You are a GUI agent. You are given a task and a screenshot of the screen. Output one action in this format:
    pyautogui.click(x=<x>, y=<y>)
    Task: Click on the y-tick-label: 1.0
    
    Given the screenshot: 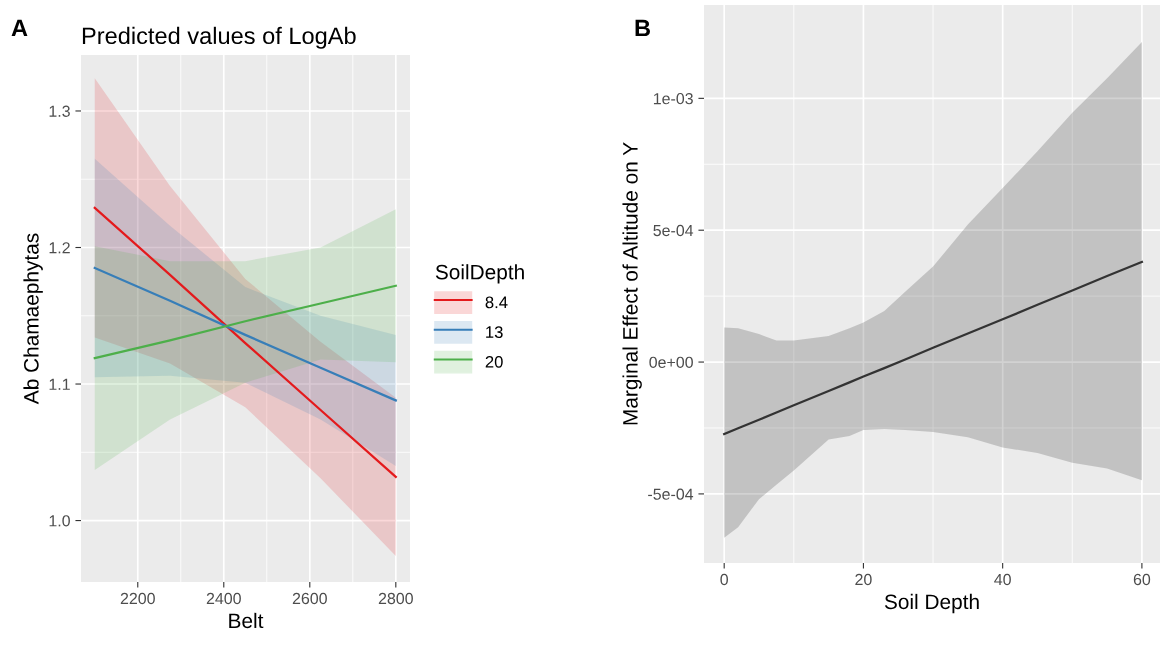 What is the action you would take?
    pyautogui.click(x=59, y=521)
    